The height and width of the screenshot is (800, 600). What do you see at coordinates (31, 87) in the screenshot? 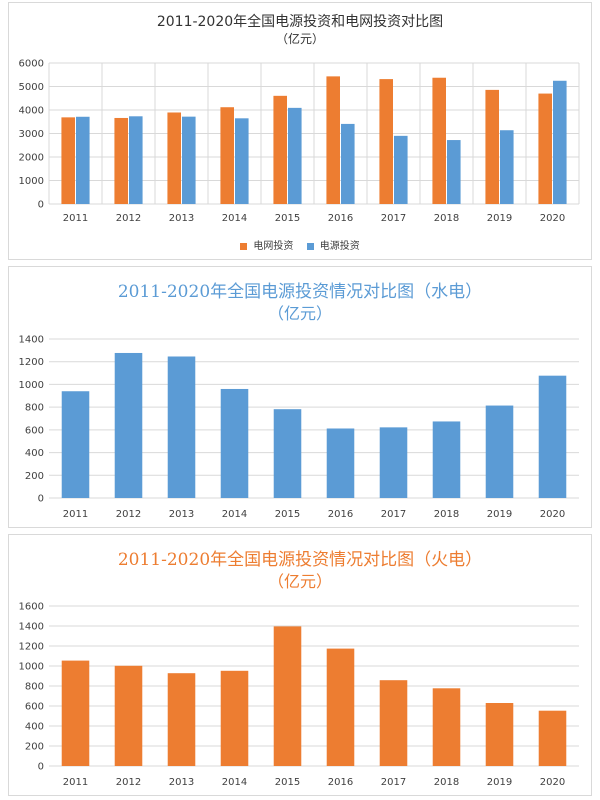
I see `y-tick-label: 5000` at bounding box center [31, 87].